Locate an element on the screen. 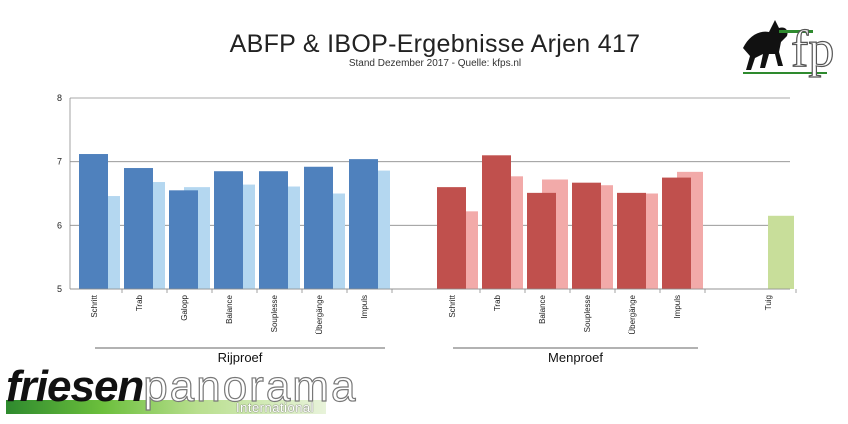 The image size is (848, 424). fp-logo: fp is located at coordinates (785, 43).